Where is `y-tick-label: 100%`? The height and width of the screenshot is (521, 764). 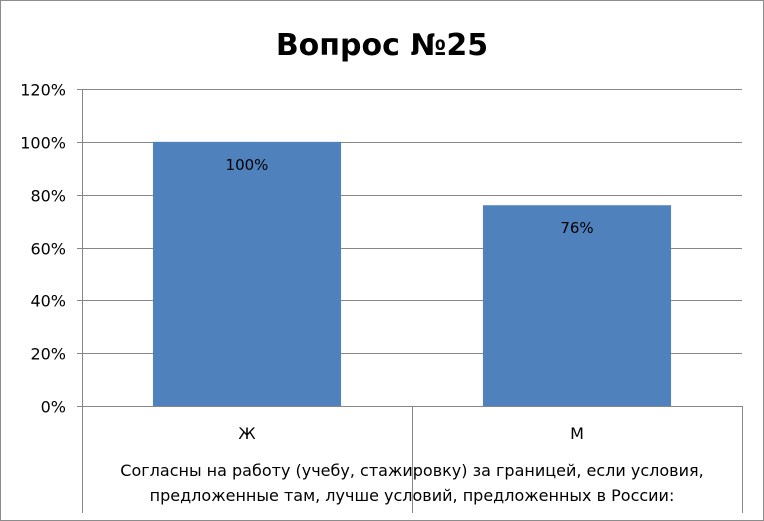 y-tick-label: 100% is located at coordinates (43, 143).